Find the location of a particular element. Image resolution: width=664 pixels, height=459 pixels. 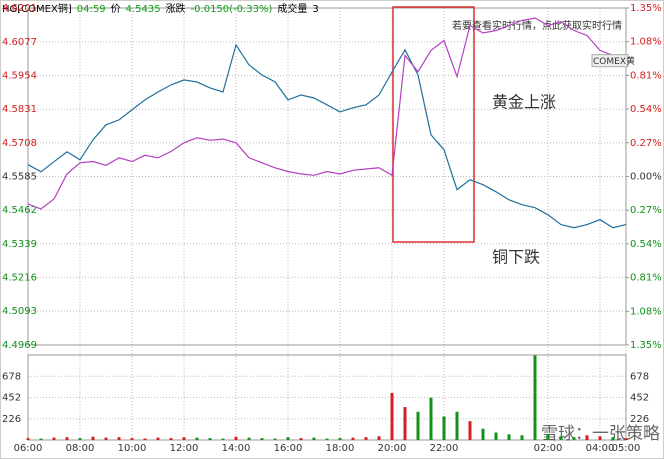

header-item: HG[COMEX铜] is located at coordinates (37, 9).